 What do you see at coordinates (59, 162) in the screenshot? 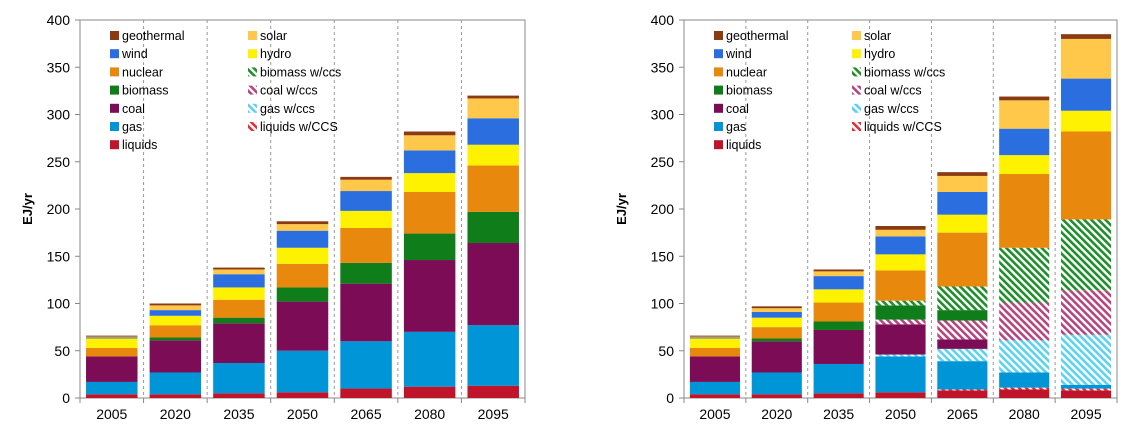
I see `y-tick-label: 250` at bounding box center [59, 162].